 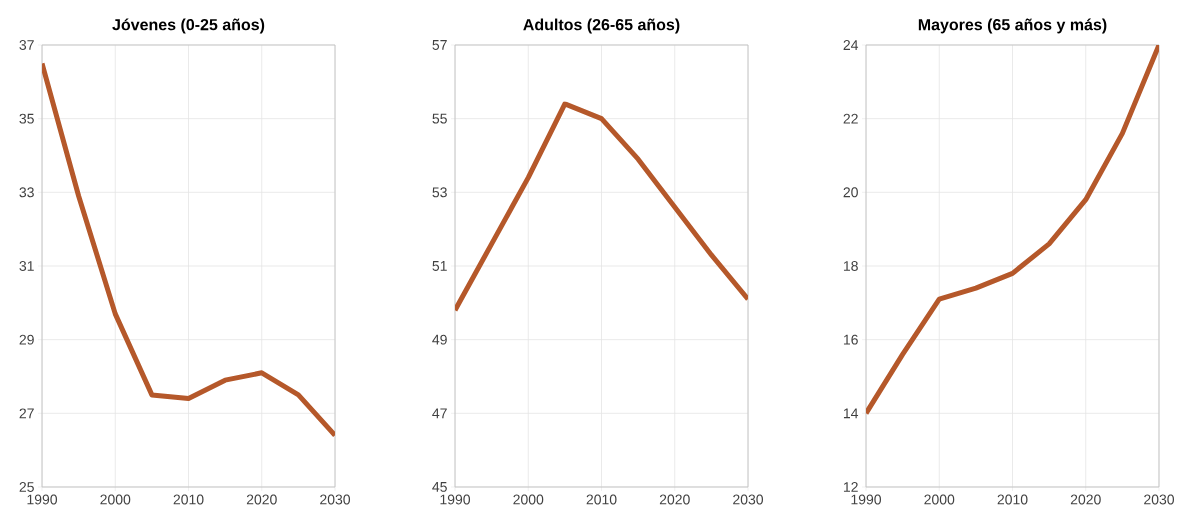 What do you see at coordinates (850, 487) in the screenshot?
I see `y-tick-label: 12` at bounding box center [850, 487].